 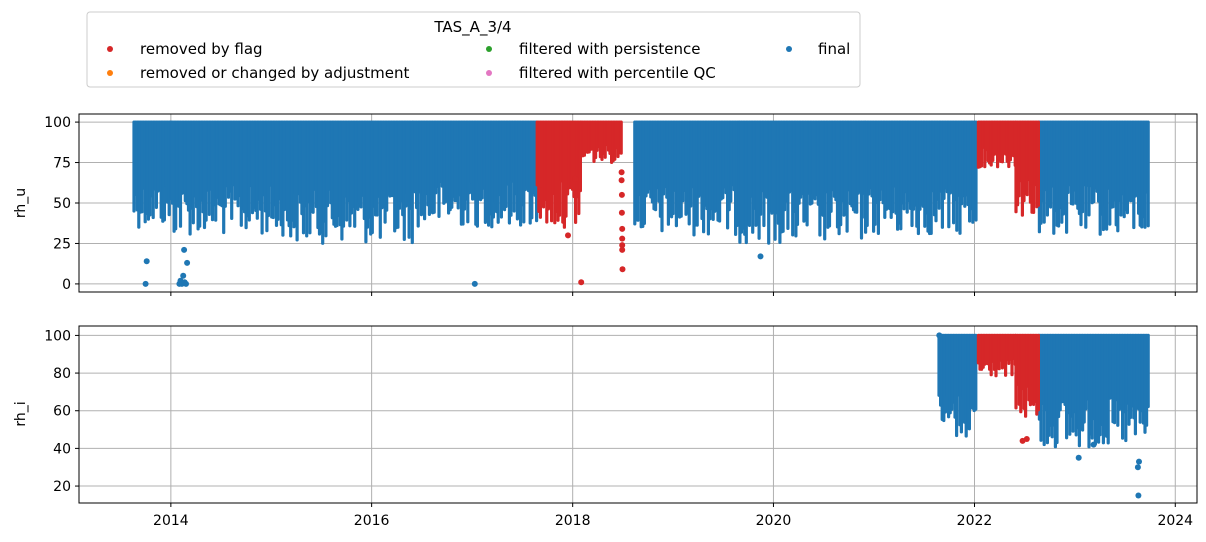 What do you see at coordinates (774, 521) in the screenshot?
I see `x-tick-label: 2020` at bounding box center [774, 521].